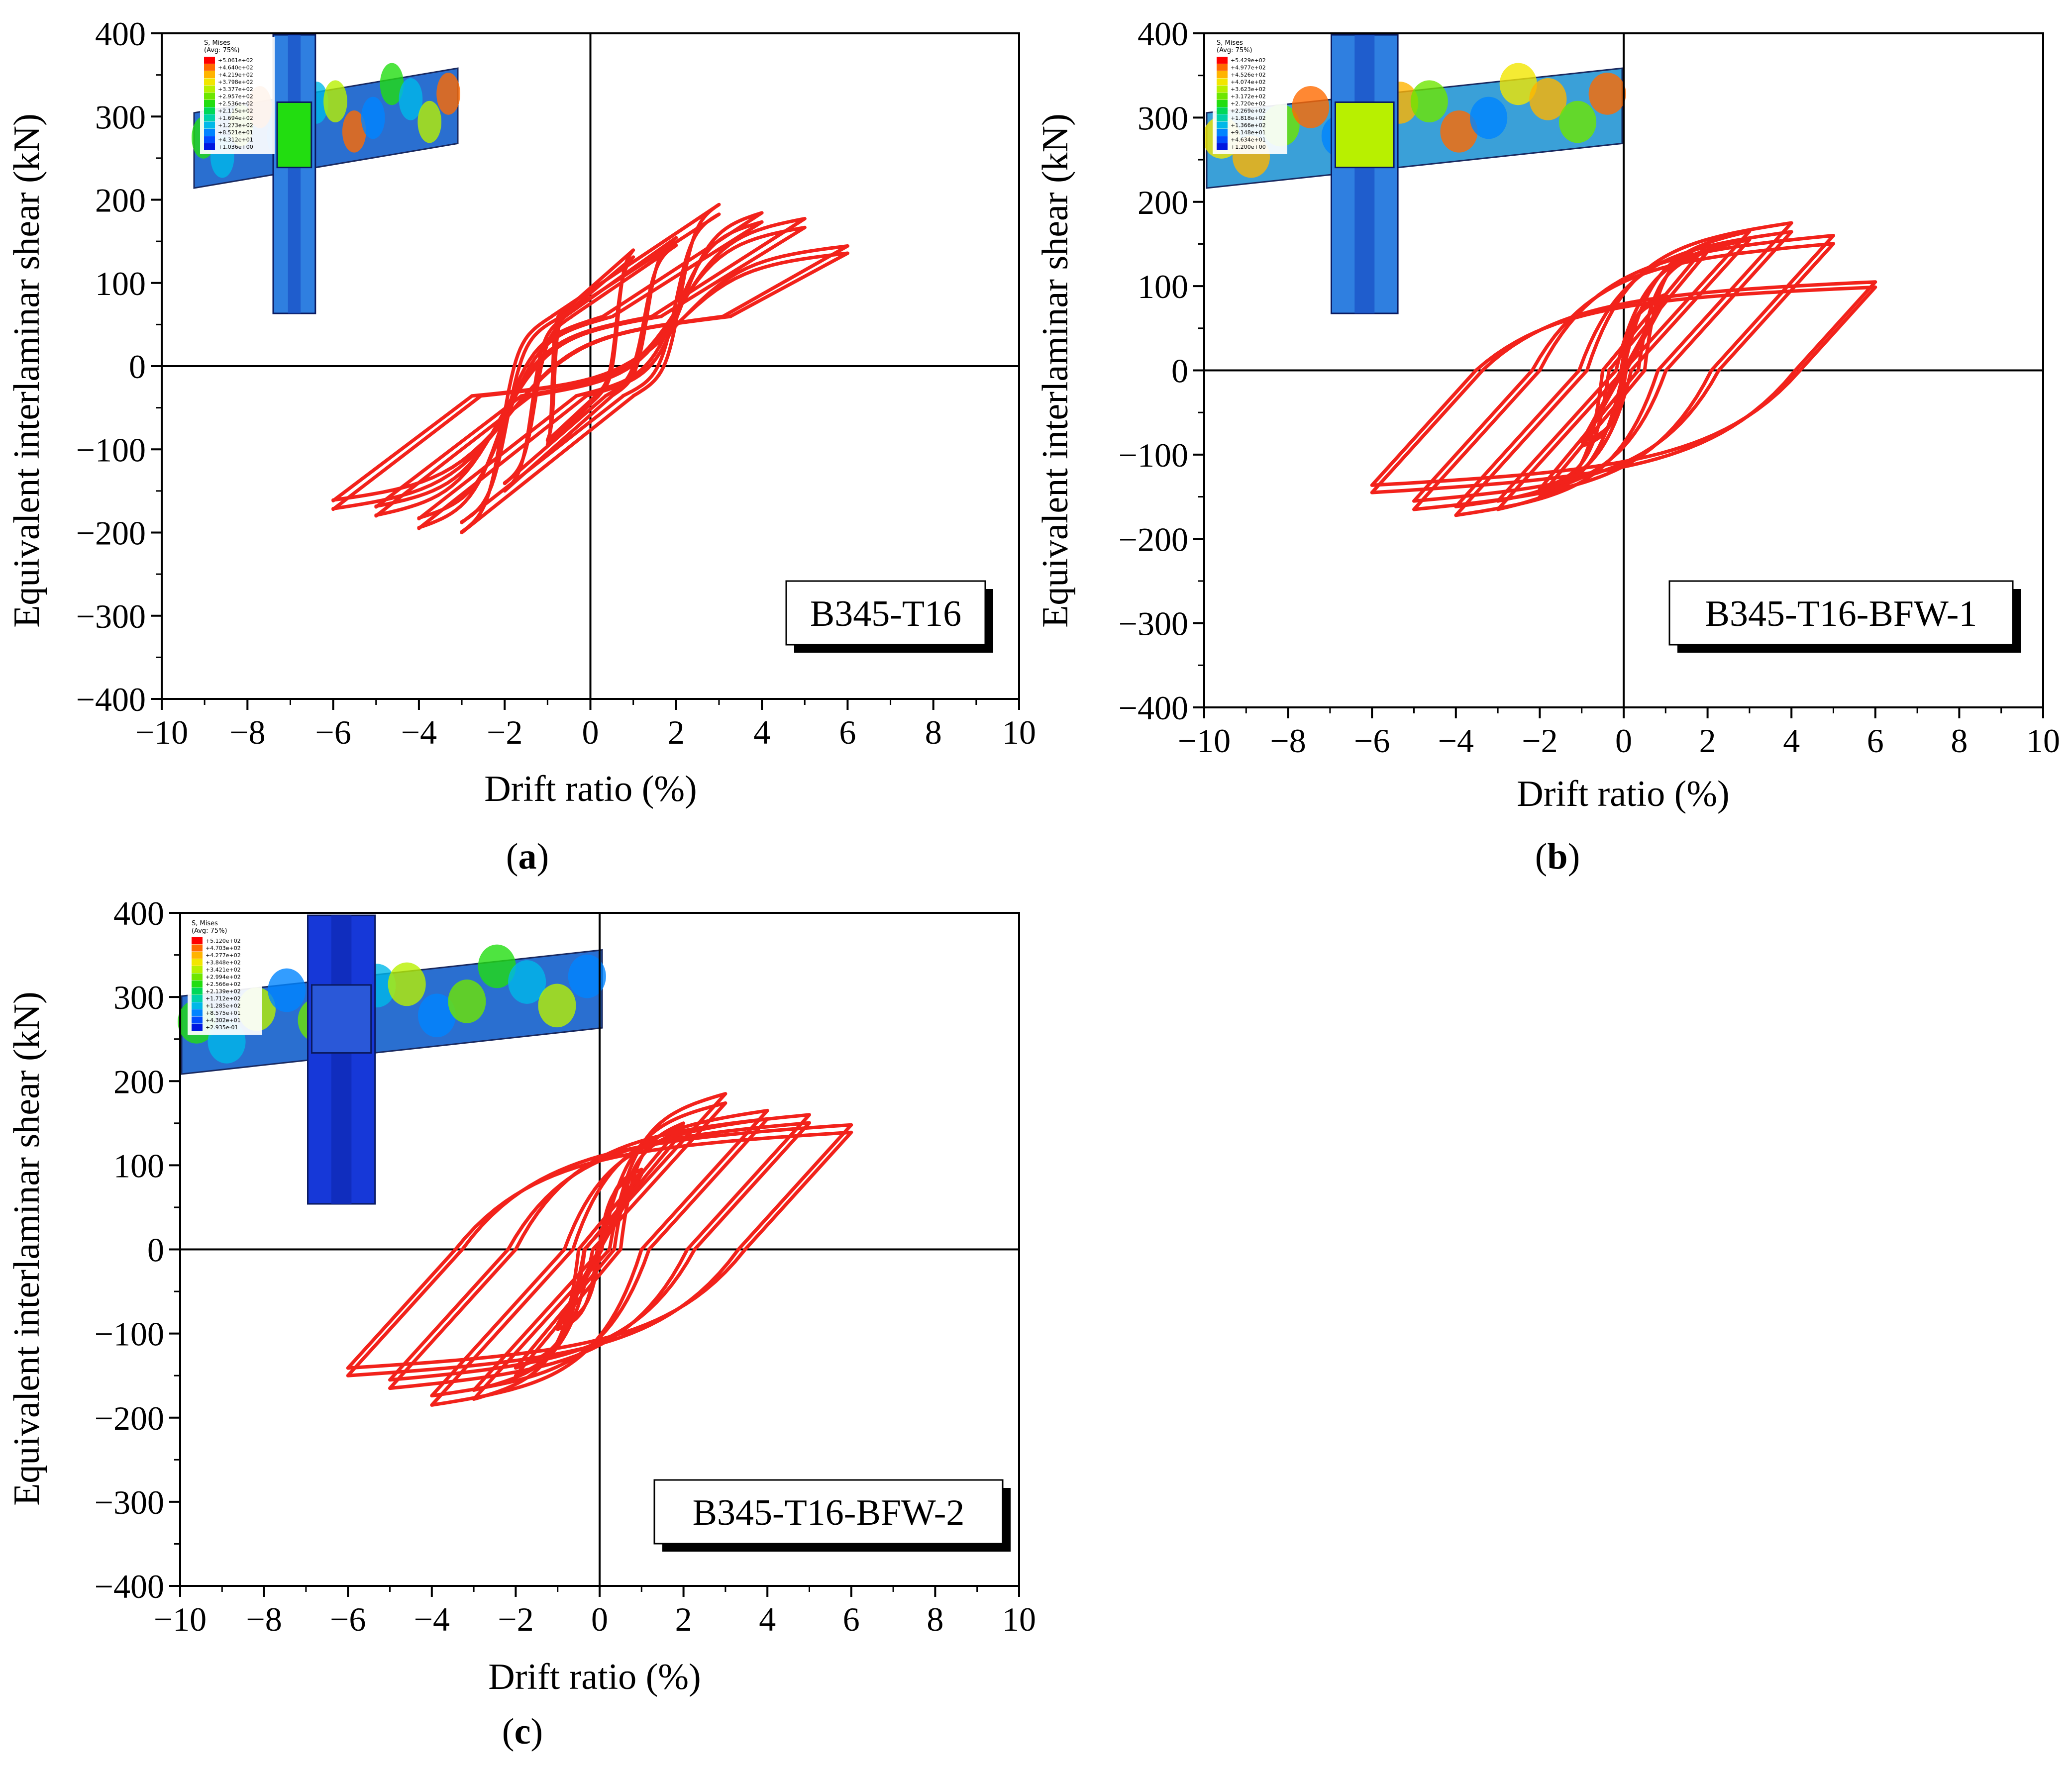 Image resolution: width=2072 pixels, height=1770 pixels. What do you see at coordinates (223, 963) in the screenshot?
I see `fe-legend-value: +3.848e+02` at bounding box center [223, 963].